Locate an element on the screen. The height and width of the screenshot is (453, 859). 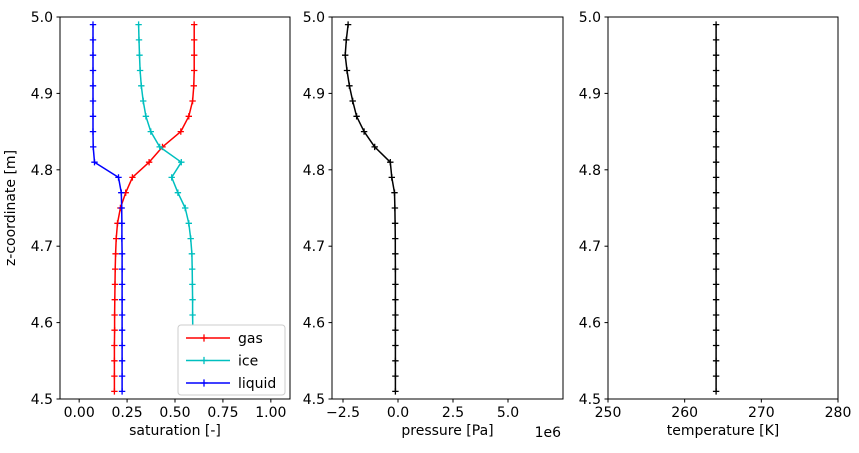
legend-box is located at coordinates (231, 360).